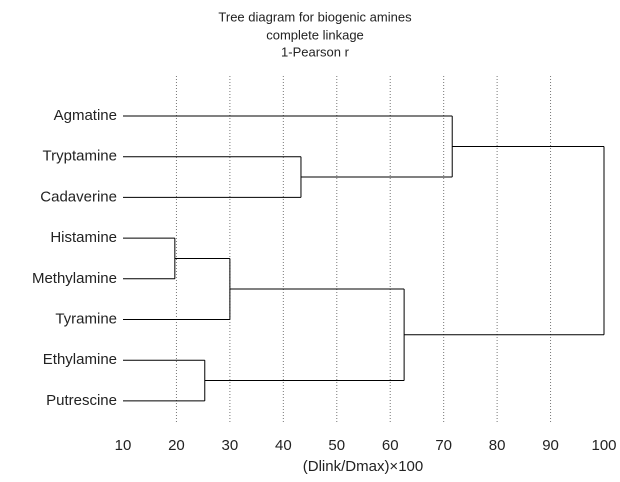 This screenshot has width=620, height=482. What do you see at coordinates (363, 466) in the screenshot?
I see `x-axis-label: (Dlink/Dmax)×100` at bounding box center [363, 466].